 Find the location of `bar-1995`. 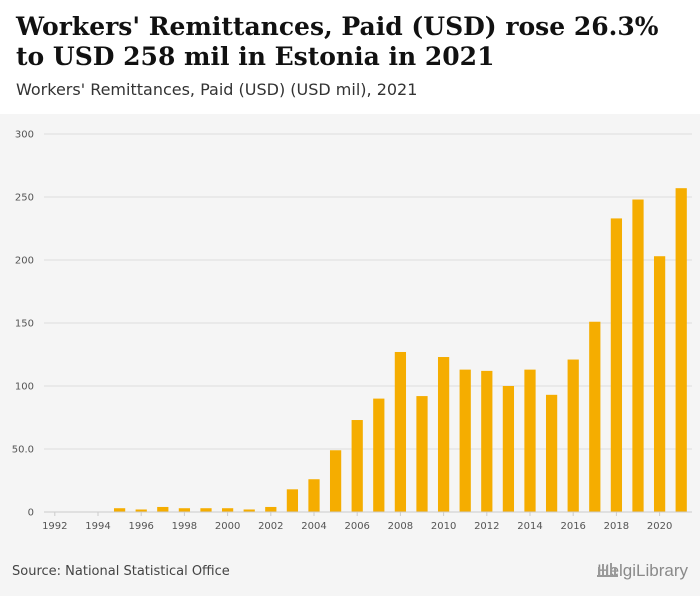

bar-1995 is located at coordinates (119, 510).